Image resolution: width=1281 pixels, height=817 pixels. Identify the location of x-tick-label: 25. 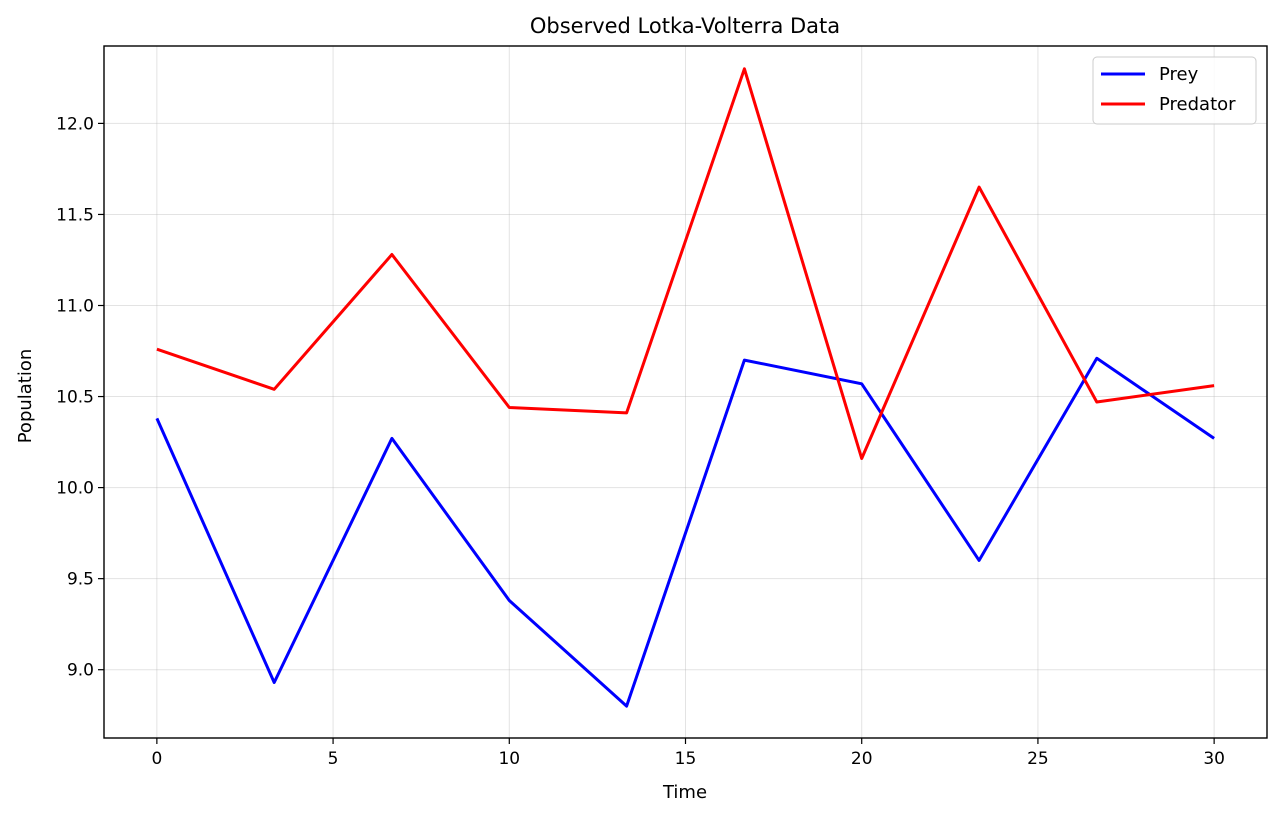
(1038, 759).